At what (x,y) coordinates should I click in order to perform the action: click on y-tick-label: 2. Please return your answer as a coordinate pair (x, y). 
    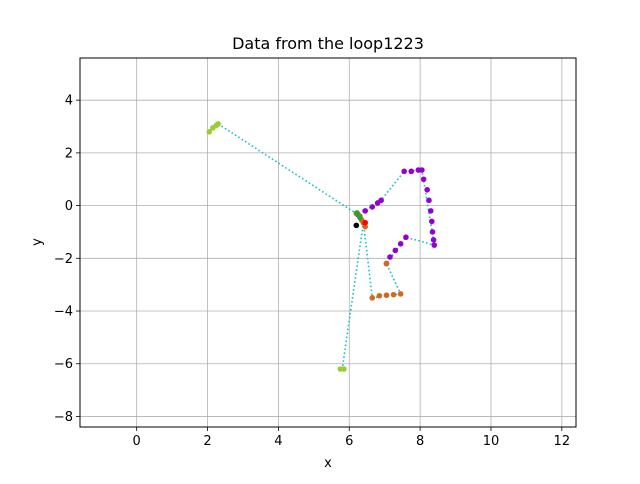
    Looking at the image, I should click on (69, 153).